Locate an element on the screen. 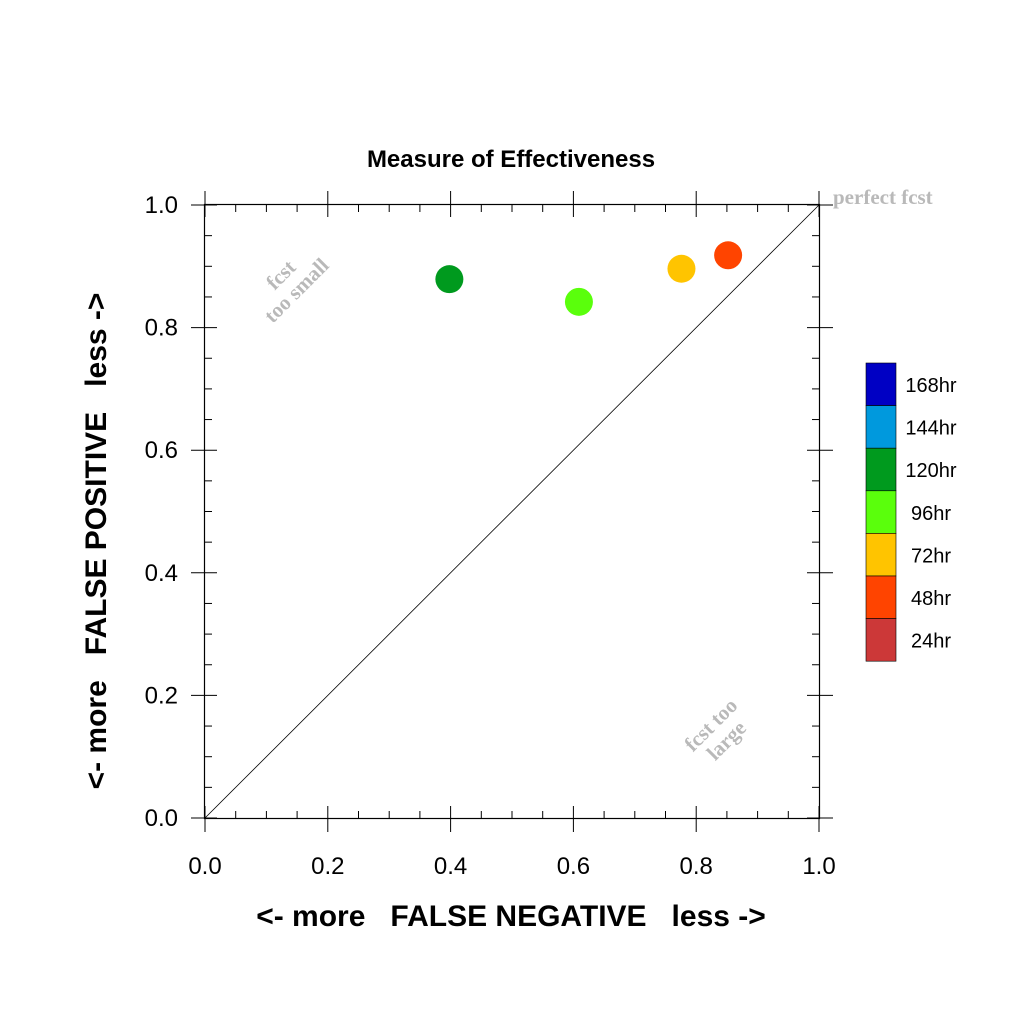 The height and width of the screenshot is (1024, 1024). x-tick-label: 1.0 is located at coordinates (818, 866).